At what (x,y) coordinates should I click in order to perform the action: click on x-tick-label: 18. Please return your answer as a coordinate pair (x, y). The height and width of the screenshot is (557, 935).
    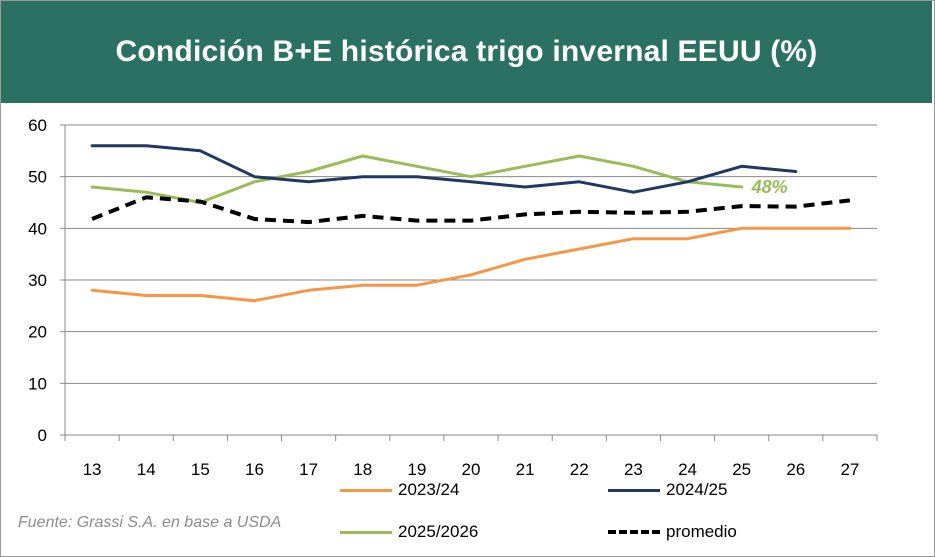
    Looking at the image, I should click on (362, 469).